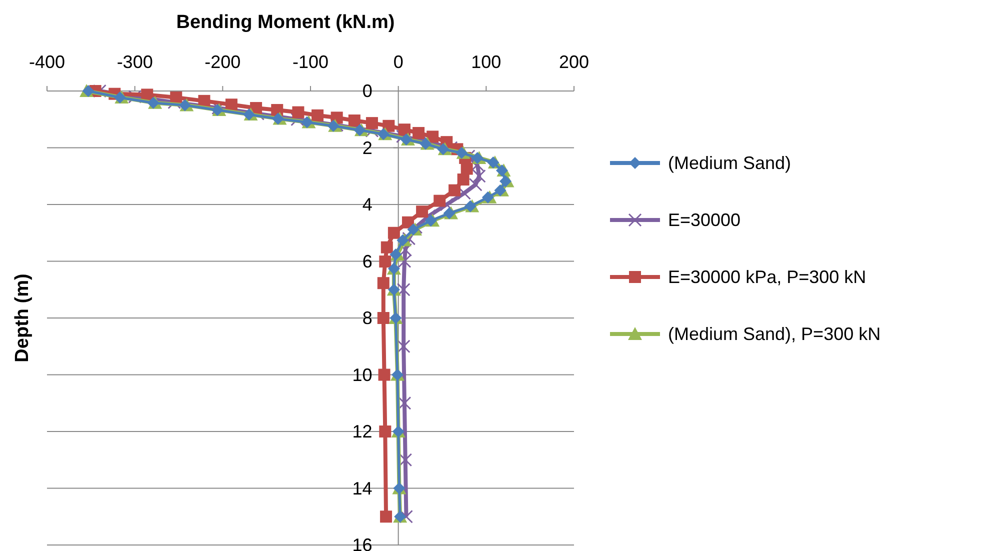  What do you see at coordinates (362, 543) in the screenshot?
I see `y-tick-label: 16` at bounding box center [362, 543].